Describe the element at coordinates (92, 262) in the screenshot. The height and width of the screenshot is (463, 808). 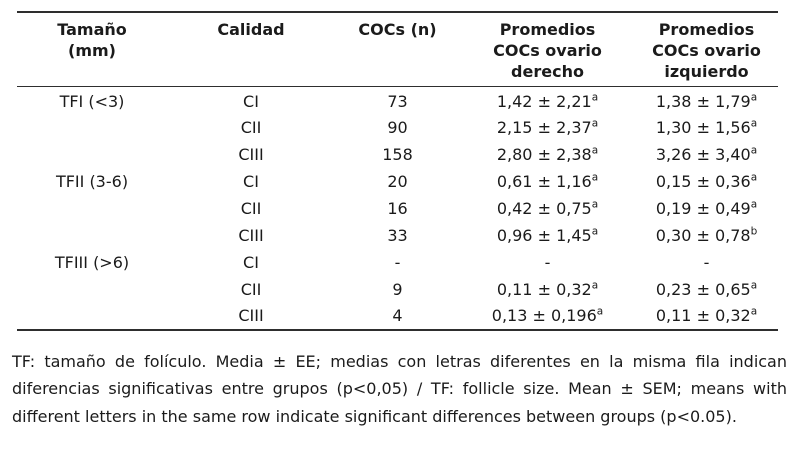
I see `cell-tamano: TFIII (>6)` at that location.